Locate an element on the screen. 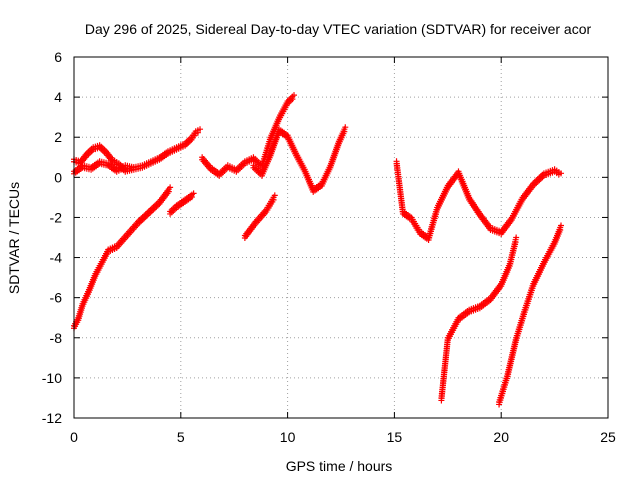 This screenshot has height=480, width=640. y-tick-label: -10 is located at coordinates (52, 378).